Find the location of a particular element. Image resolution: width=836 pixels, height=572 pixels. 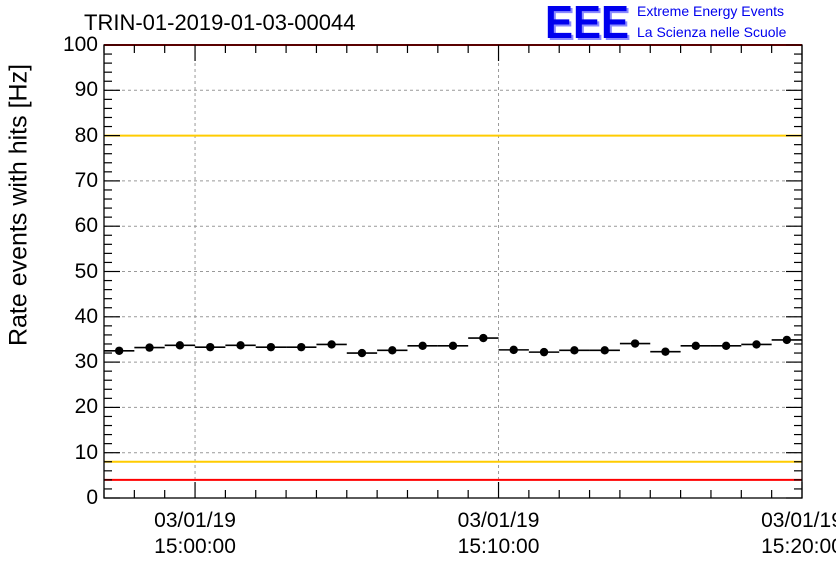

y-tick-label: 0 is located at coordinates (92, 497).